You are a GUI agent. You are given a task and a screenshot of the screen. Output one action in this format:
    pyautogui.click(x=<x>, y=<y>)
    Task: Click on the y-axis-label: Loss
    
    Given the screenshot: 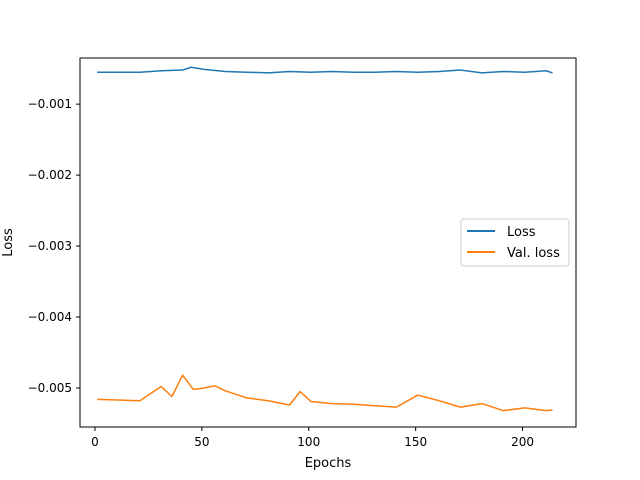 What is the action you would take?
    pyautogui.click(x=8, y=242)
    